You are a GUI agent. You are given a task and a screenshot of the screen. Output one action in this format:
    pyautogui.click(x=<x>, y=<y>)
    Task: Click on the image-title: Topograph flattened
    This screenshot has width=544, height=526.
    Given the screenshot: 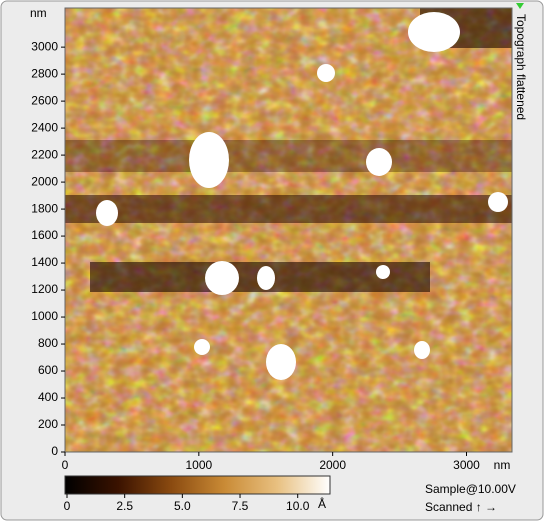 What is the action you would take?
    pyautogui.click(x=521, y=67)
    